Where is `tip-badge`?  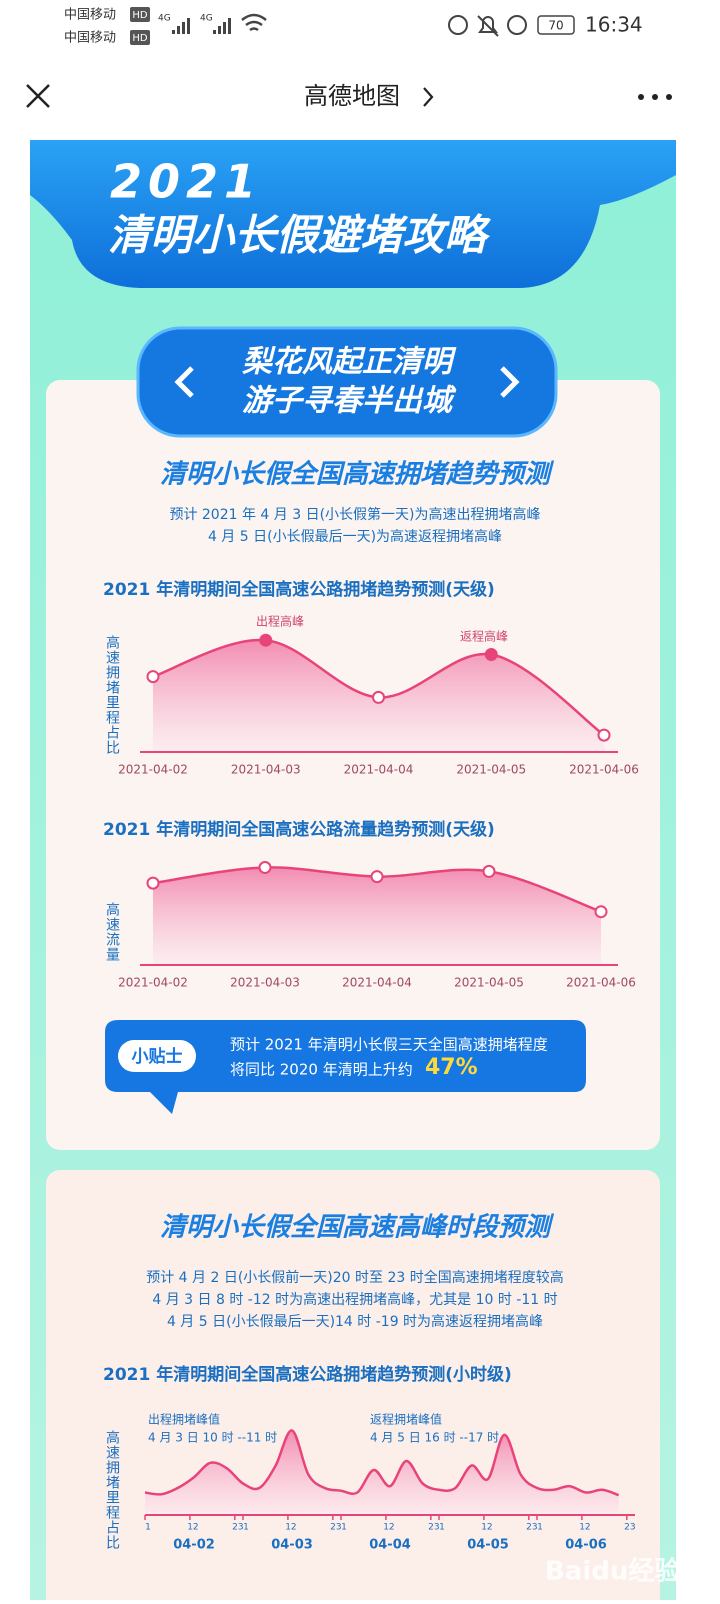
tip-badge is located at coordinates (157, 1056).